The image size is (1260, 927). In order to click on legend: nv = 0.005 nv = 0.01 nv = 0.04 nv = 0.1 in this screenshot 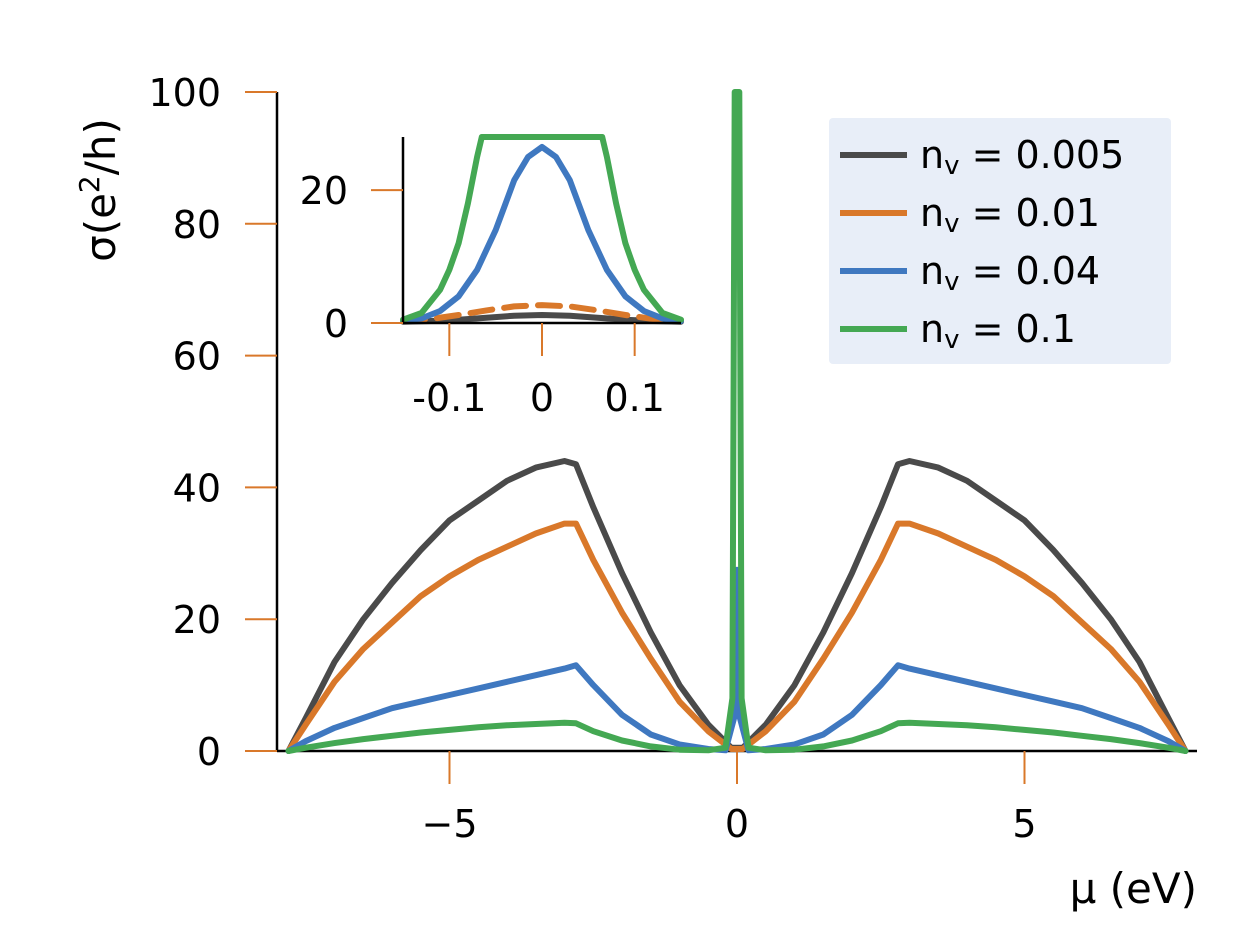, I will do `click(1000, 241)`.